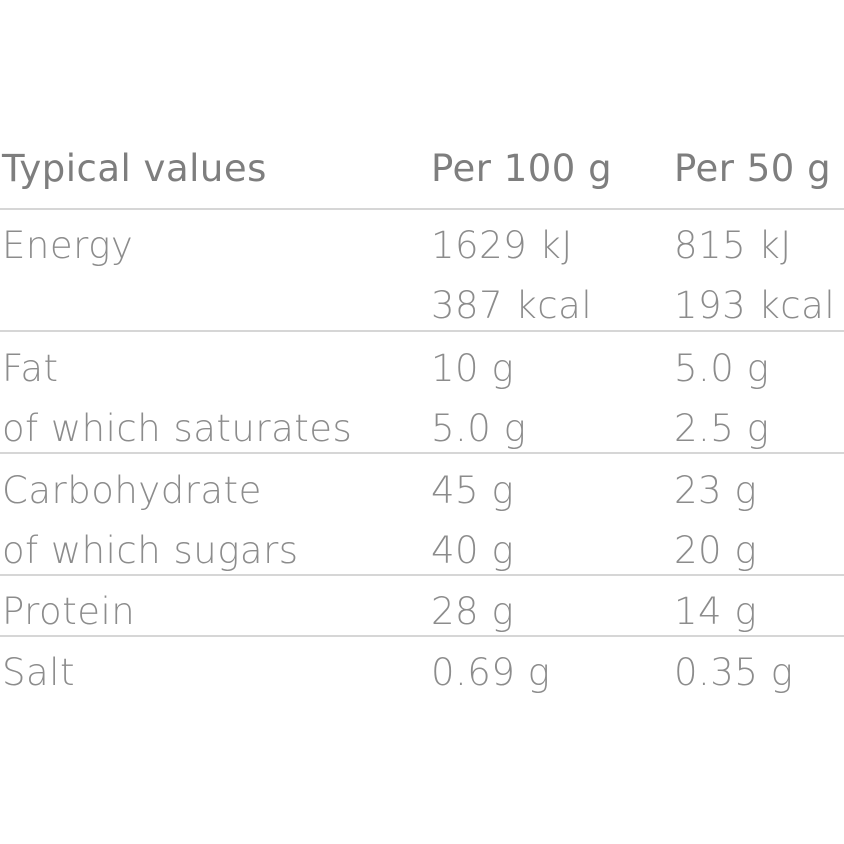 The width and height of the screenshot is (844, 844). I want to click on energy-kj-per-50g: 815 kJ, so click(733, 245).